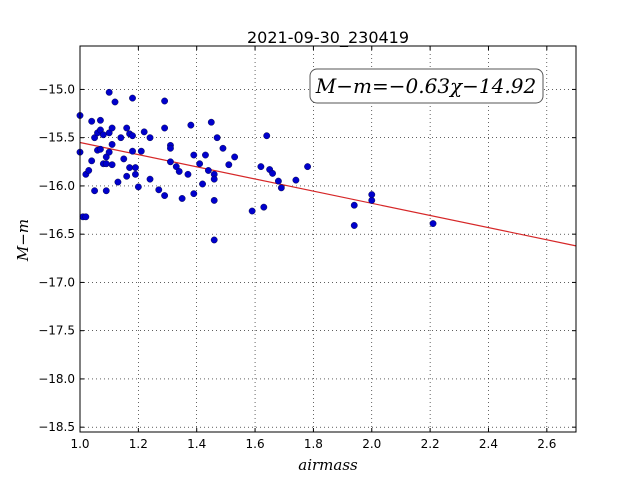 The width and height of the screenshot is (640, 480). Describe the element at coordinates (56, 186) in the screenshot. I see `y-tick-label: −16.0` at that location.